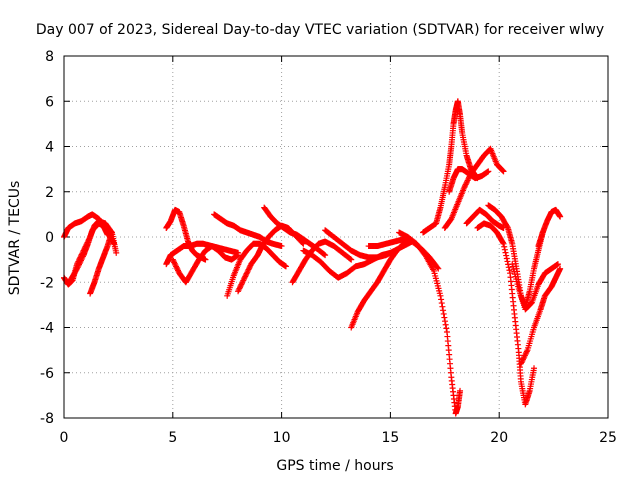 The height and width of the screenshot is (480, 640). I want to click on y-tick-label: 2, so click(49, 193).